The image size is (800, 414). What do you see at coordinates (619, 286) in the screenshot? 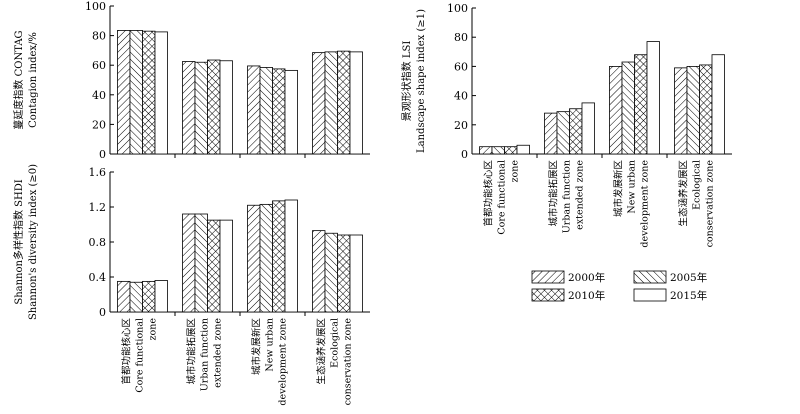
I see `legend: 2000年 2005年 2010年 2015年` at bounding box center [619, 286].